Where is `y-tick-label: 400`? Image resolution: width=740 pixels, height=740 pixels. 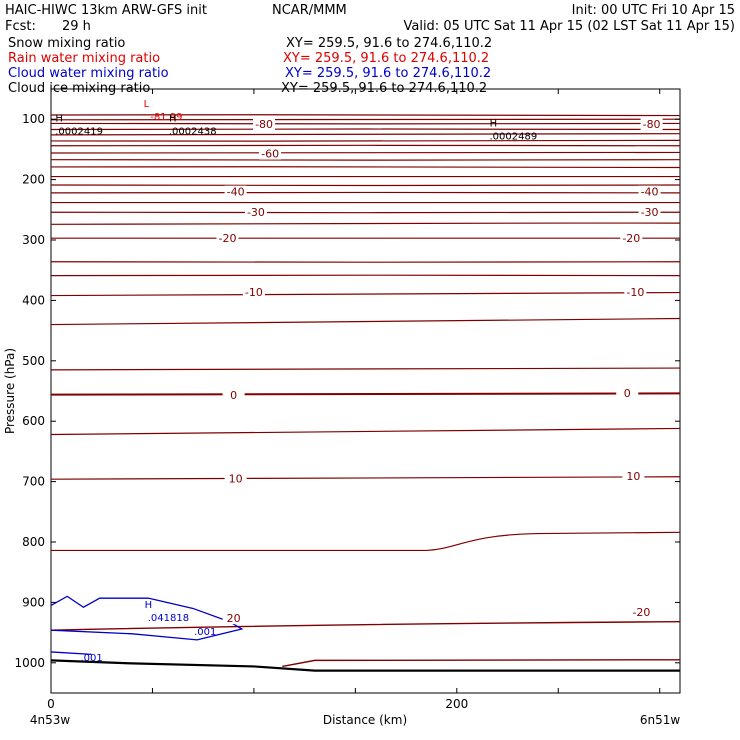
y-tick-label: 400 is located at coordinates (33, 300).